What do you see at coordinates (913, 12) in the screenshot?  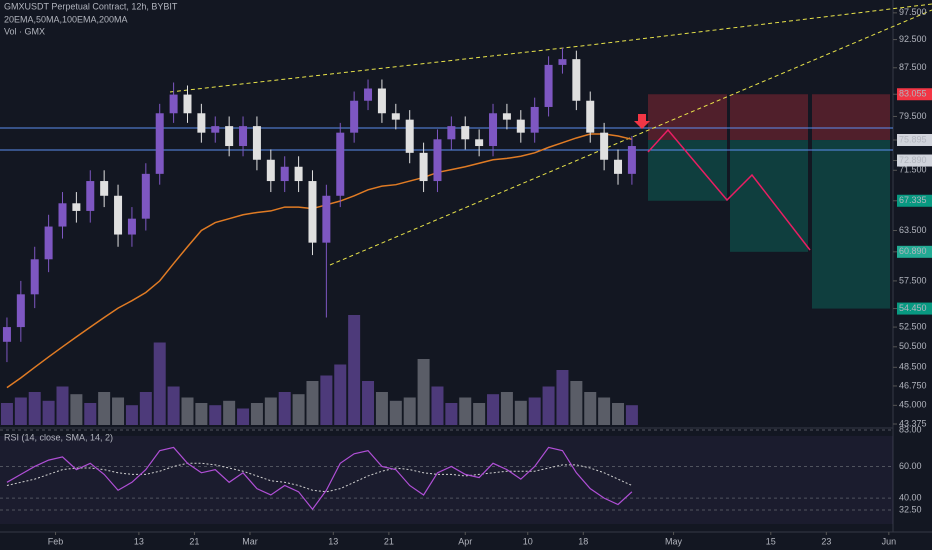 I see `y-tick-label: 97.500` at bounding box center [913, 12].